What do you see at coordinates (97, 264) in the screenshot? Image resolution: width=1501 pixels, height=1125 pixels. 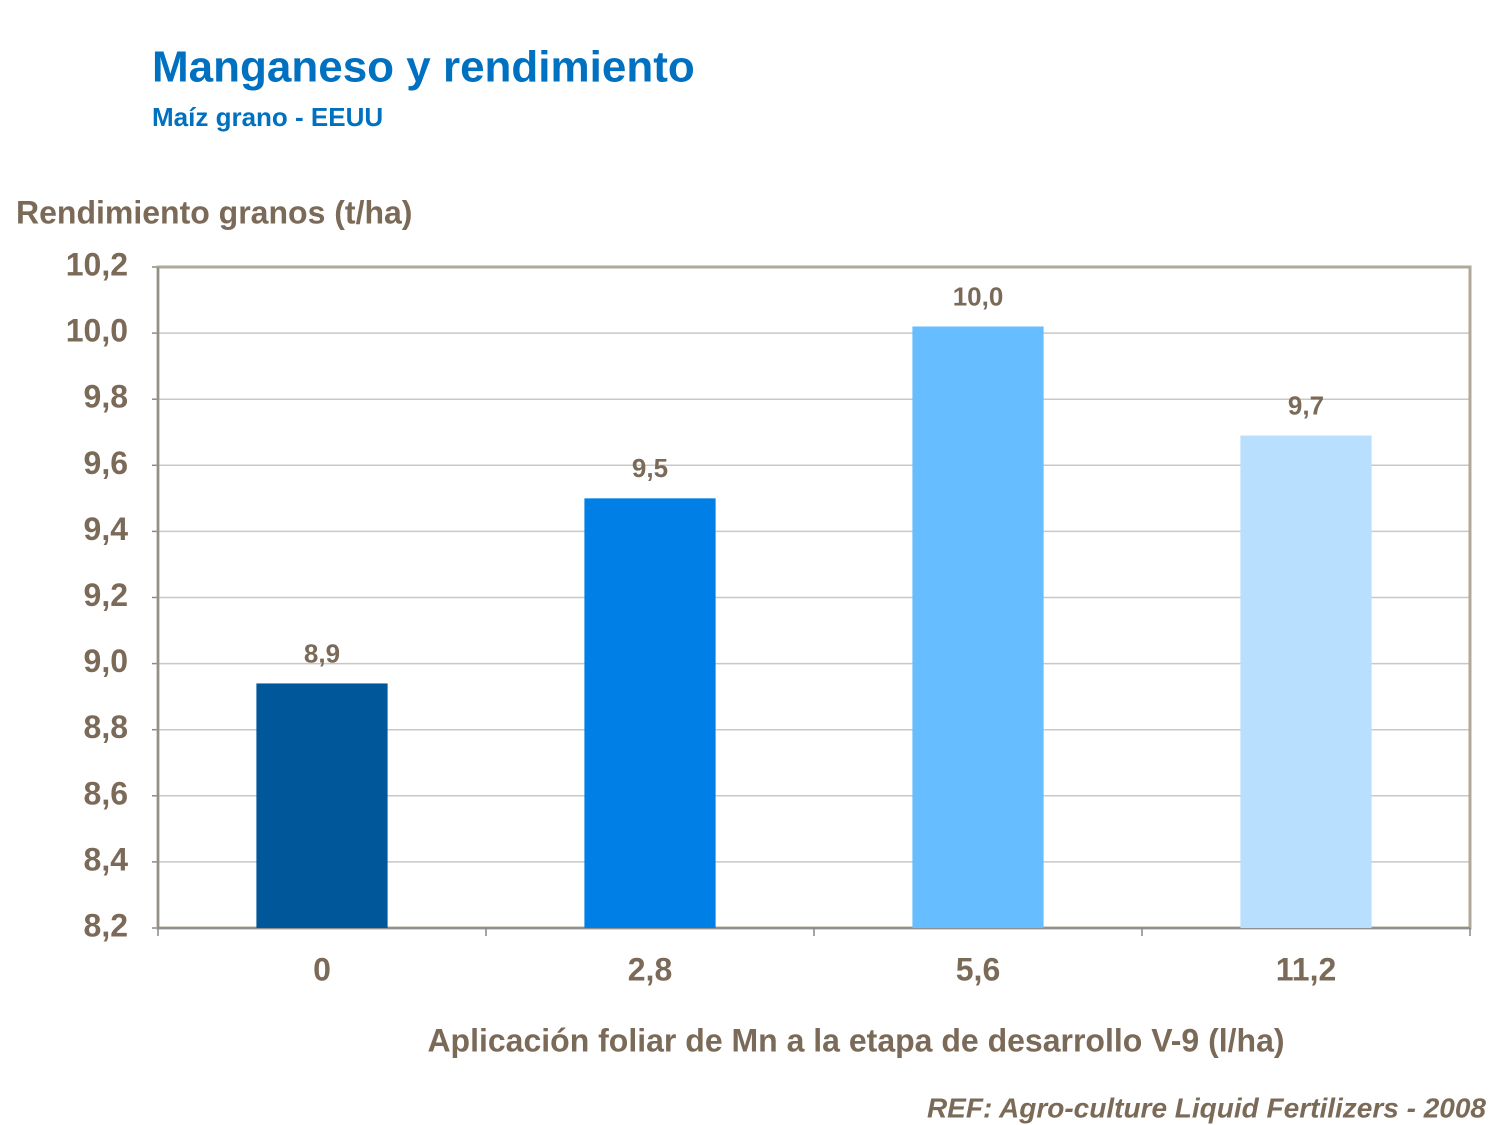 I see `y-tick-label: 10,2` at bounding box center [97, 264].